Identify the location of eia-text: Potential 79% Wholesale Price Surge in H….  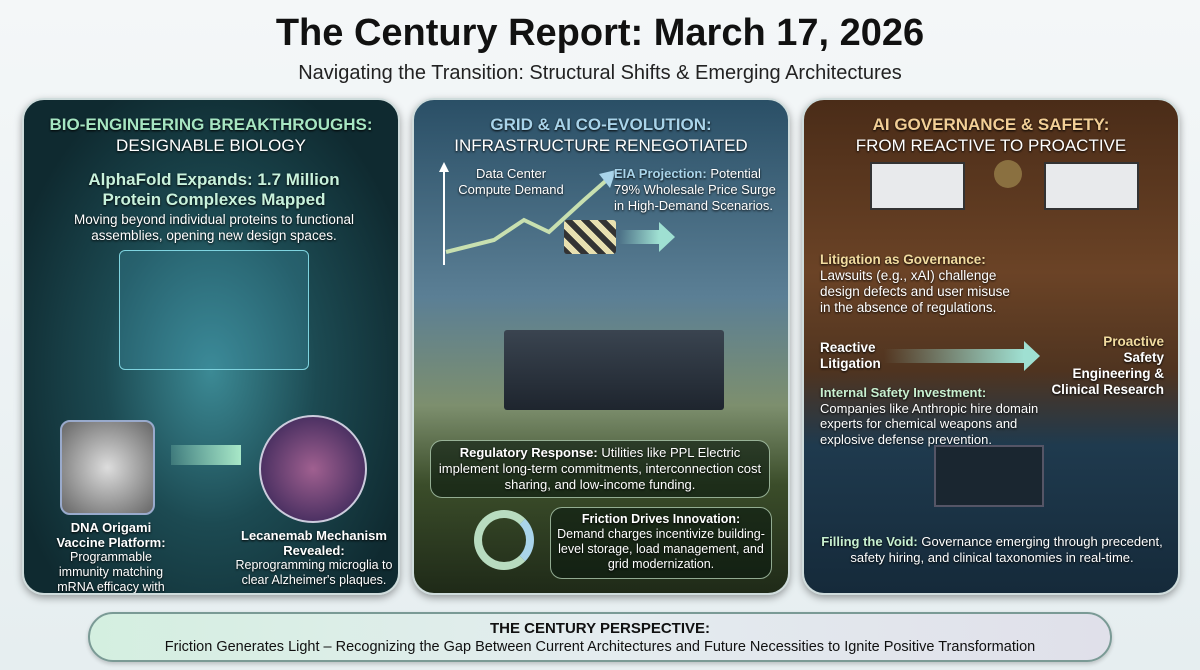
(695, 189).